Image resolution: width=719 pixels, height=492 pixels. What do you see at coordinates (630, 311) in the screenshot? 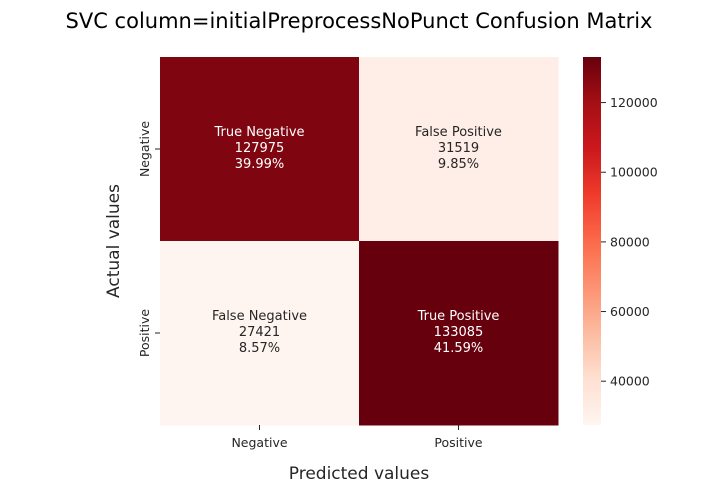
I see `colorbar-tick-label: 60000` at bounding box center [630, 311].